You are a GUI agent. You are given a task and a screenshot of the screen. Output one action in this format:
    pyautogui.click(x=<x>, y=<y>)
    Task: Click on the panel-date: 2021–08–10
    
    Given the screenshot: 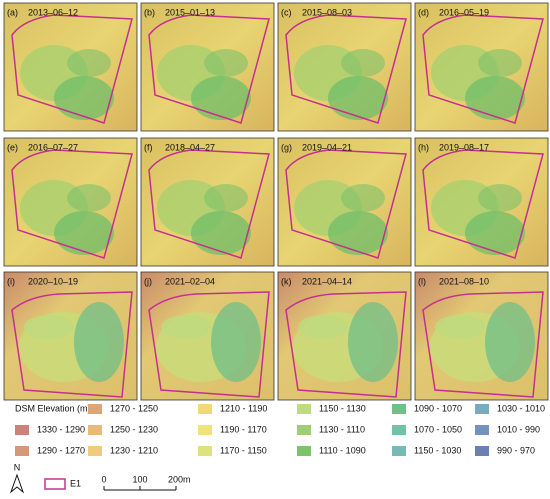 What is the action you would take?
    pyautogui.click(x=464, y=281)
    